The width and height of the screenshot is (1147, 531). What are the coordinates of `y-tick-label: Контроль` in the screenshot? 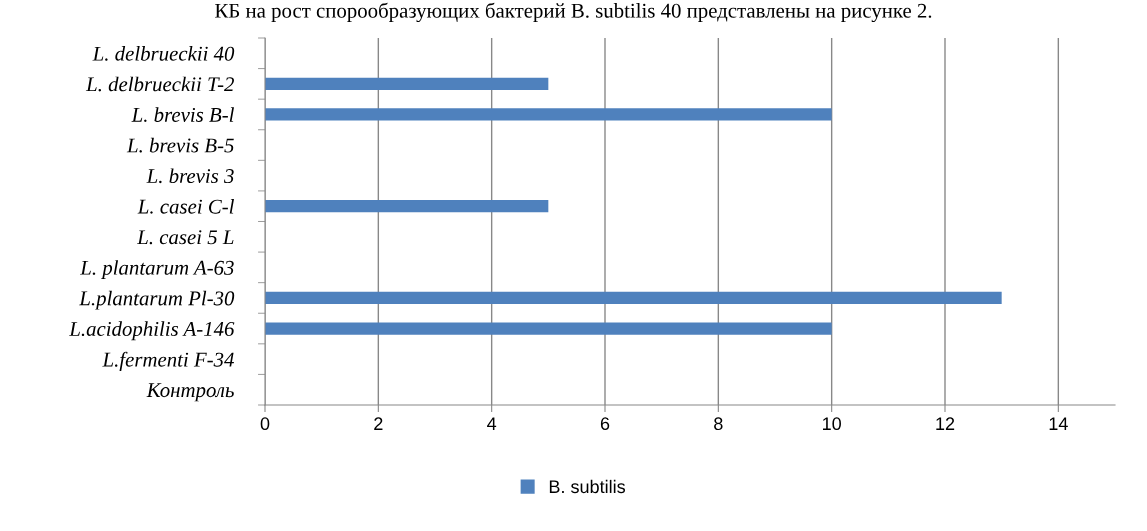 It's located at (190, 392).